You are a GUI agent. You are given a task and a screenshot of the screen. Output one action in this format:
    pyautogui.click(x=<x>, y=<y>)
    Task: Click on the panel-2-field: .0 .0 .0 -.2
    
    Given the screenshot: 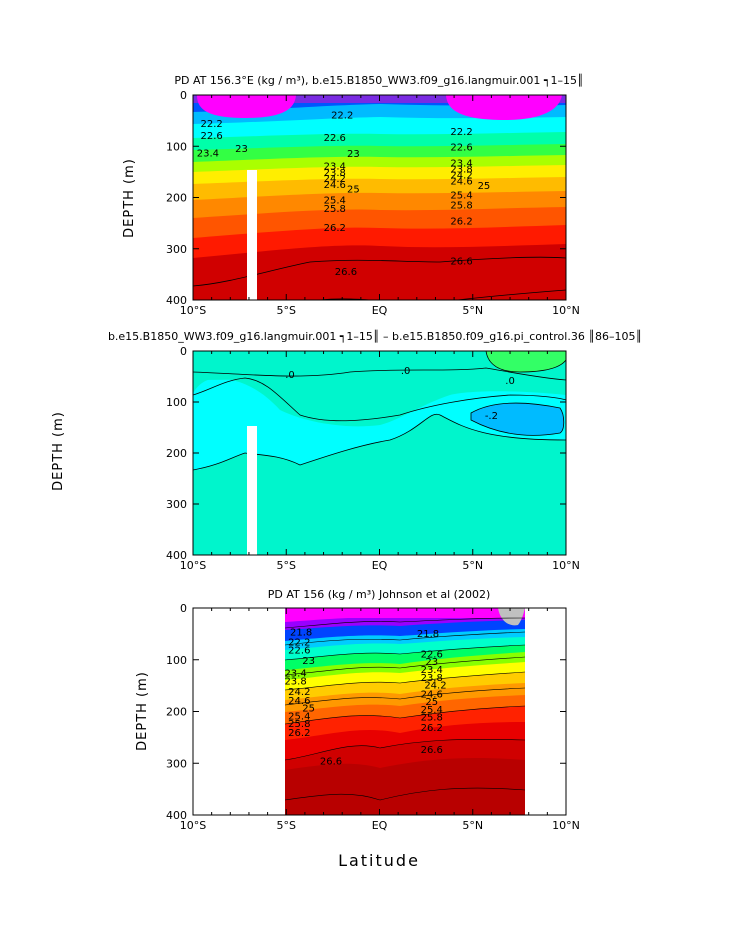 What is the action you would take?
    pyautogui.click(x=379, y=453)
    